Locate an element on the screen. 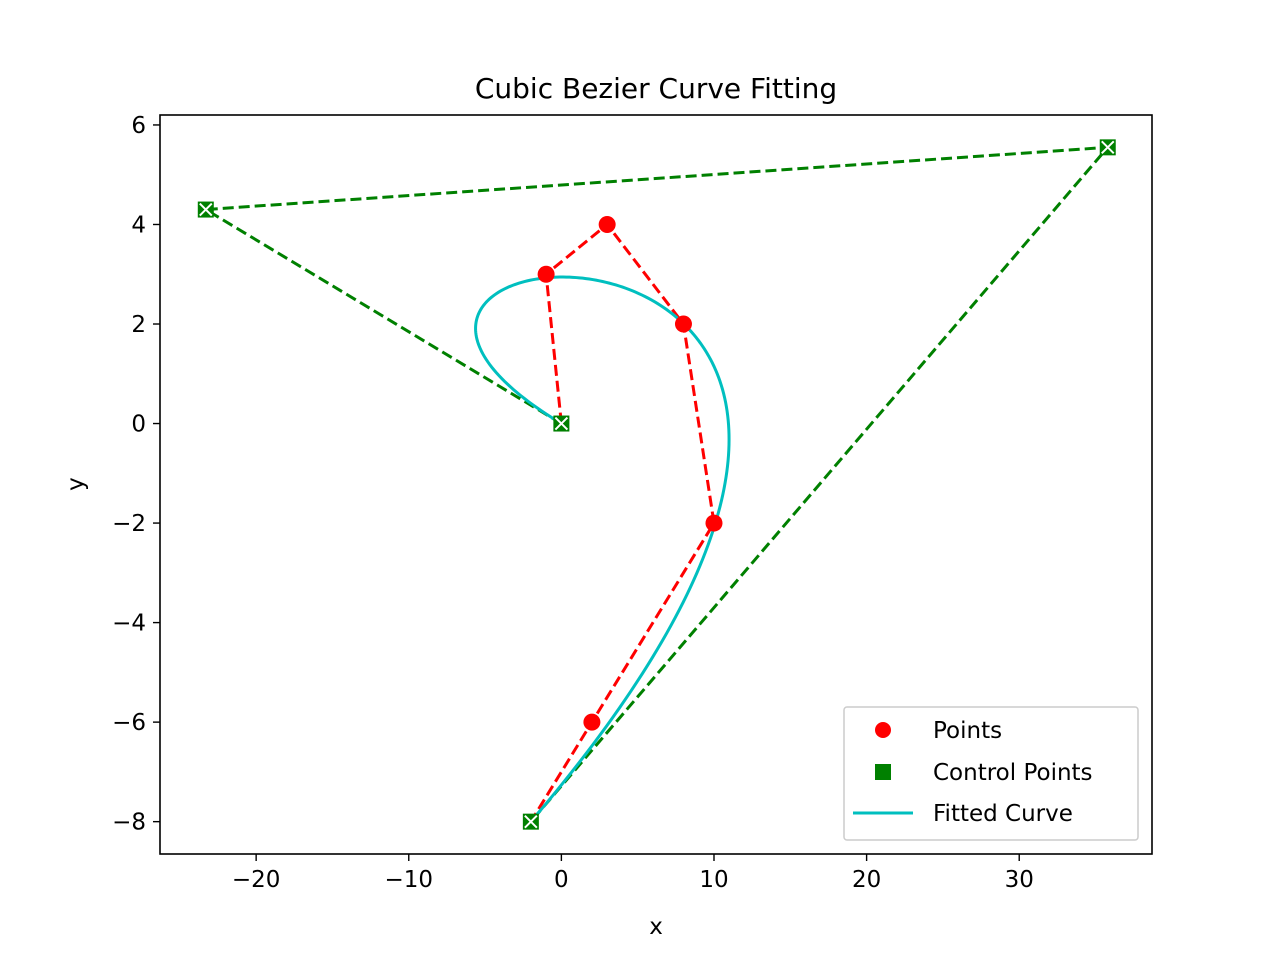 This screenshot has width=1280, height=960. legend-points-label: Points is located at coordinates (967, 731).